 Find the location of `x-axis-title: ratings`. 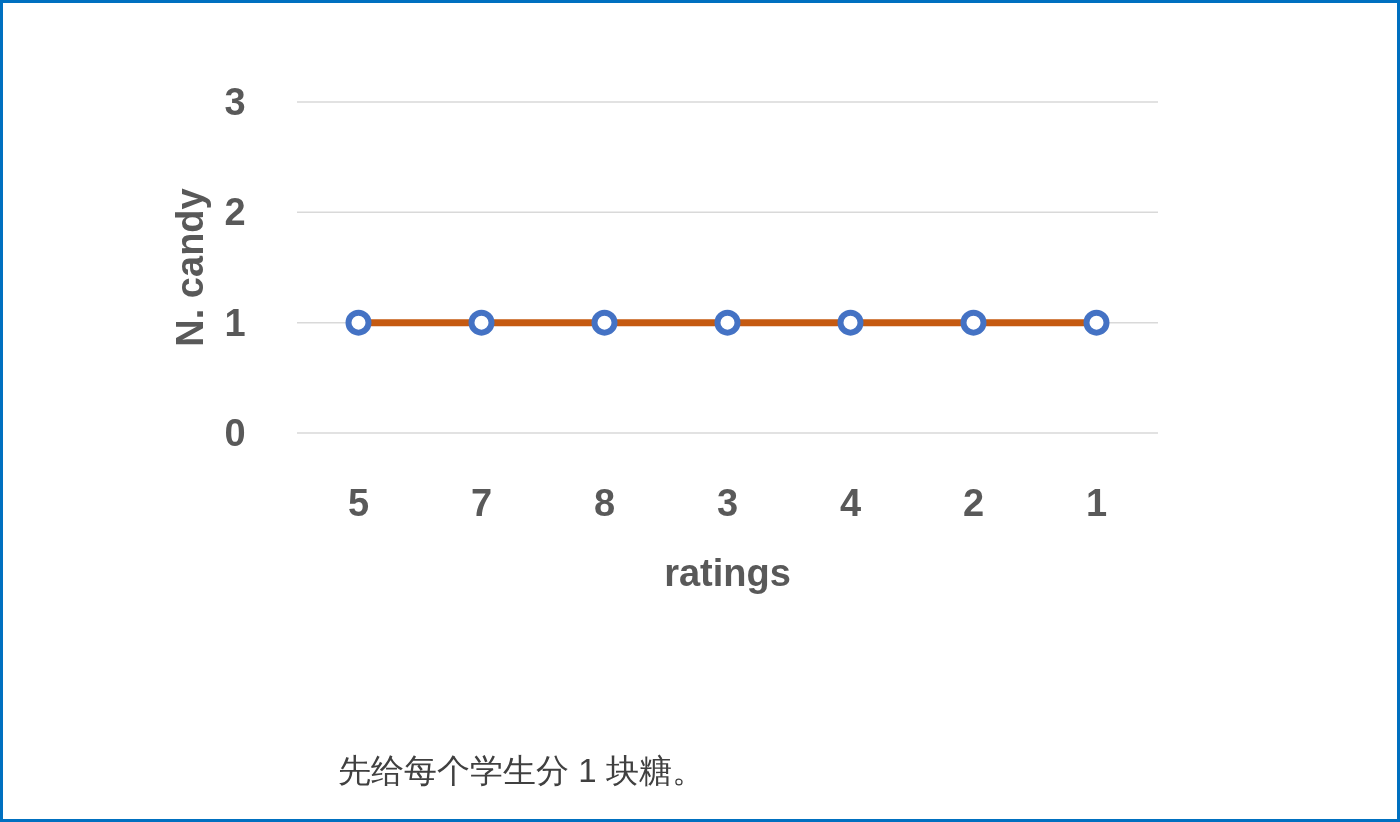

x-axis-title: ratings is located at coordinates (727, 573).